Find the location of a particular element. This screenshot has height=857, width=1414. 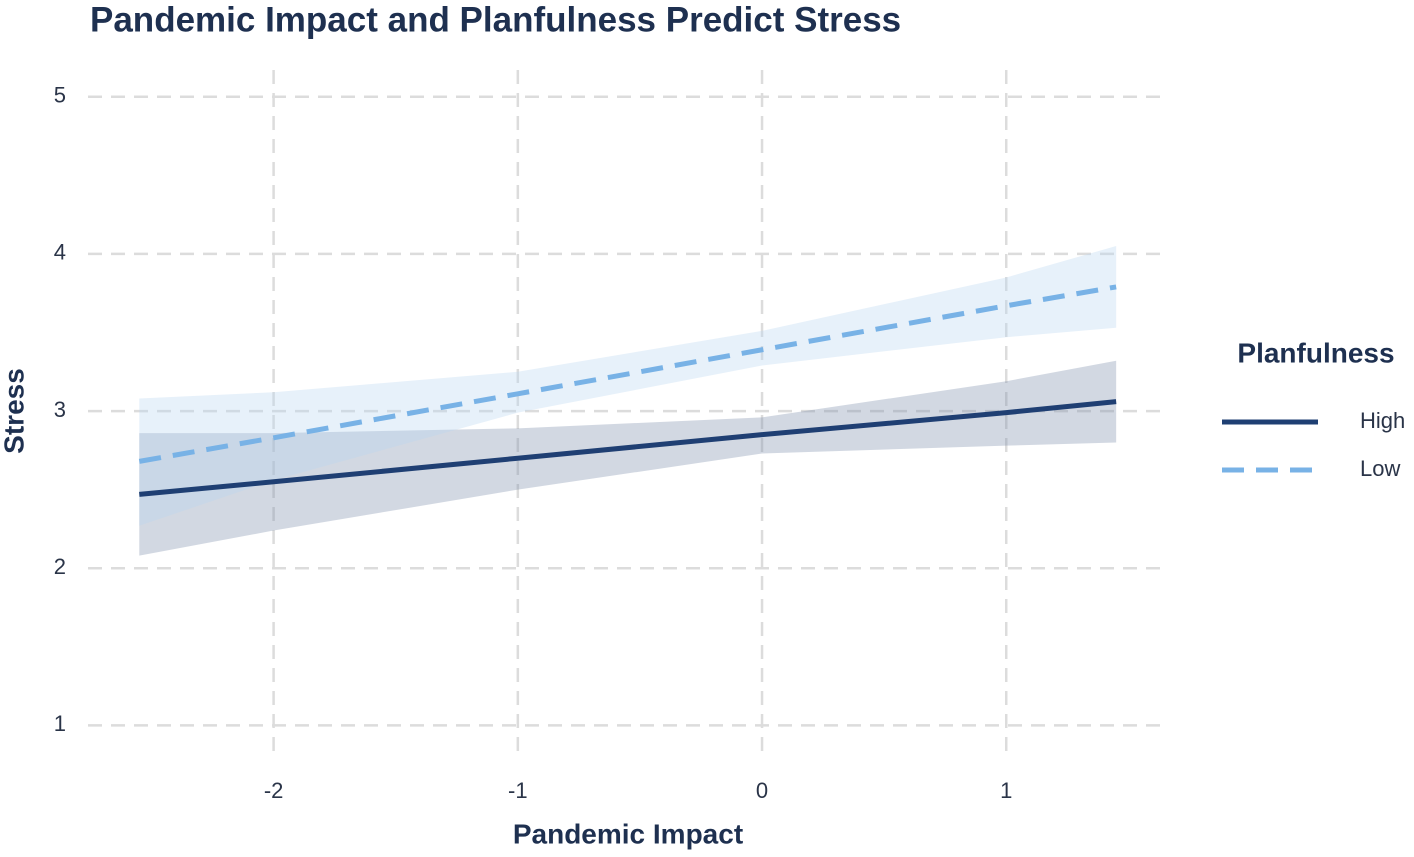

y-tick-label: 4 is located at coordinates (60, 252).